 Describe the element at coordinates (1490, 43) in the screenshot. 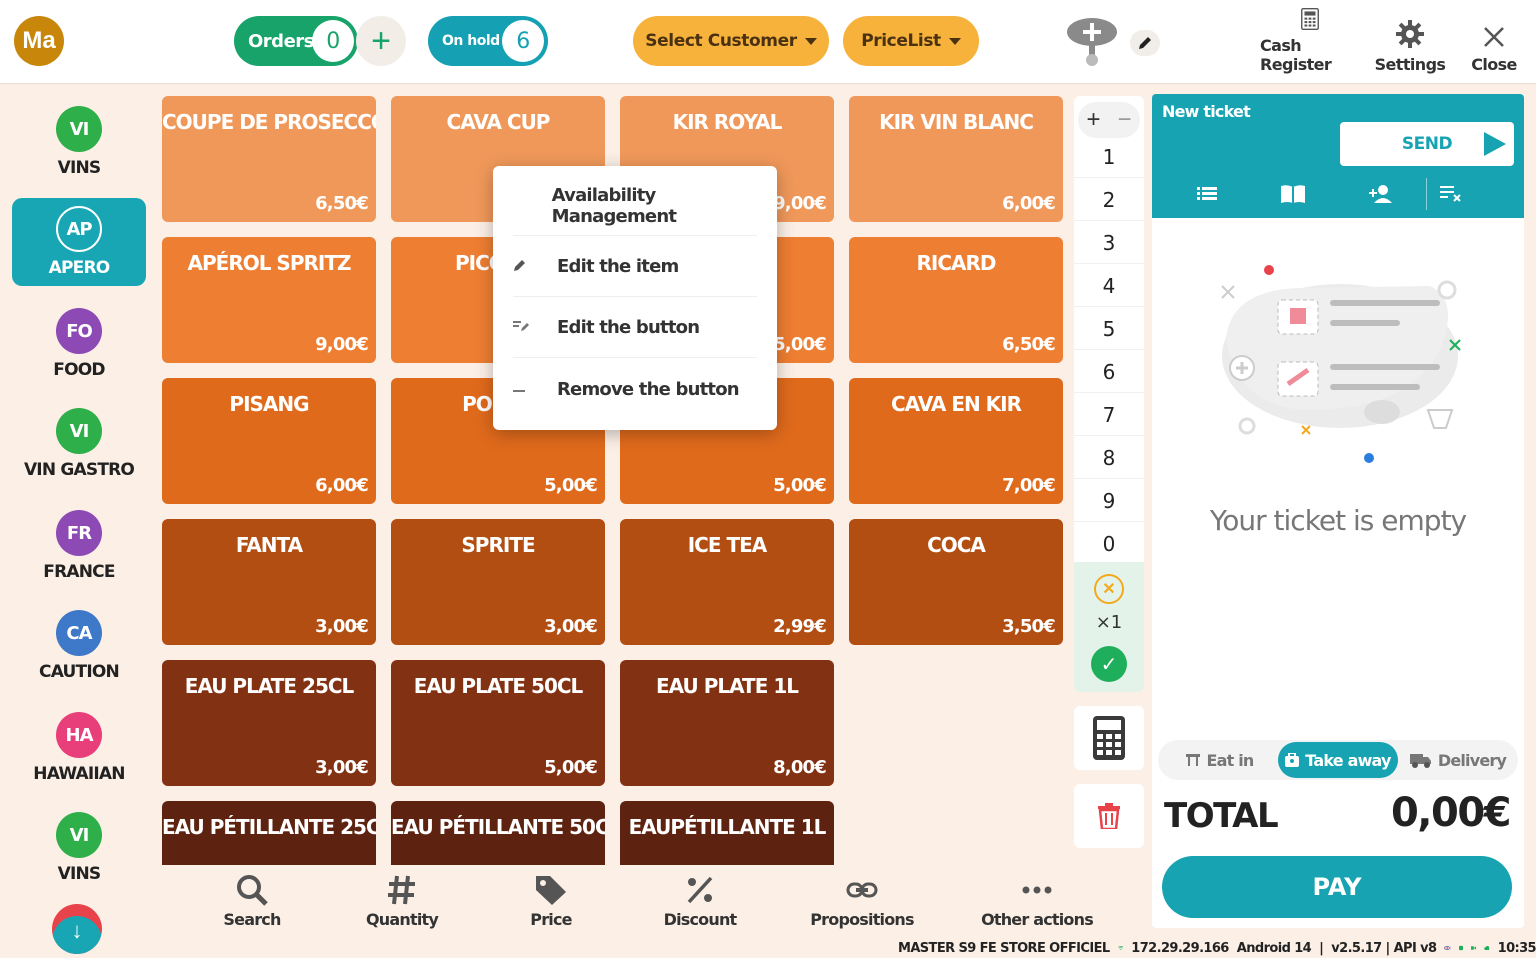

I see `close-button: Close` at that location.